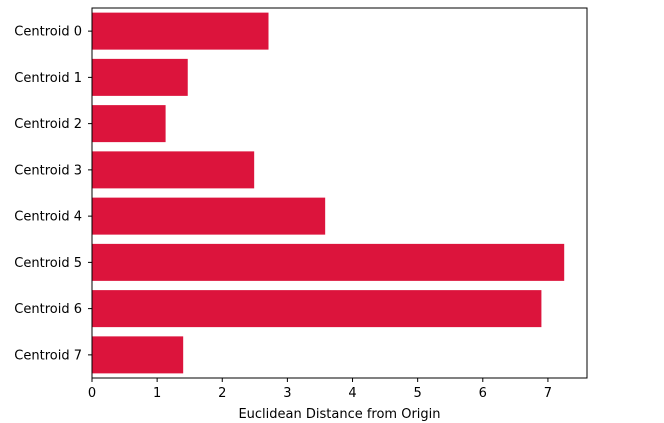  I want to click on x-ticks-group: 0 1 2 3 4 5 6 7, so click(320, 389).